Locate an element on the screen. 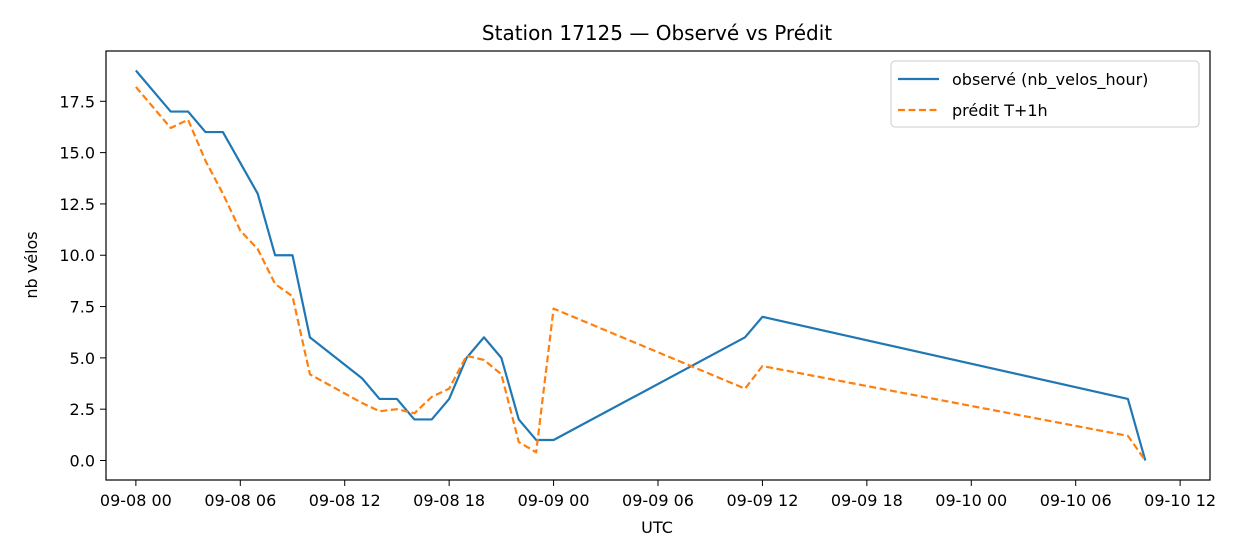 The width and height of the screenshot is (1260, 560). y-tick-label: 12.5 is located at coordinates (77, 204).